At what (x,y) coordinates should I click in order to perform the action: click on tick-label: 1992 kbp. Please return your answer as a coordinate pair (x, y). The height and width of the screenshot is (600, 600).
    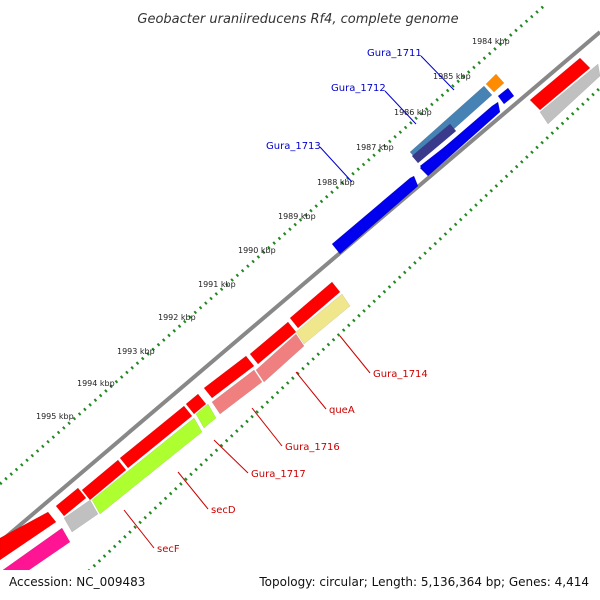
    Looking at the image, I should click on (177, 317).